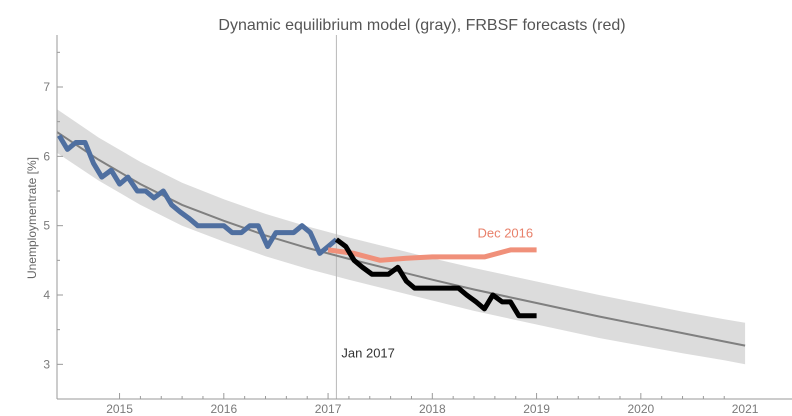 The width and height of the screenshot is (792, 416). I want to click on x-ticks: 2015 2016 2017 2018 2019 2020 2021, so click(432, 404).